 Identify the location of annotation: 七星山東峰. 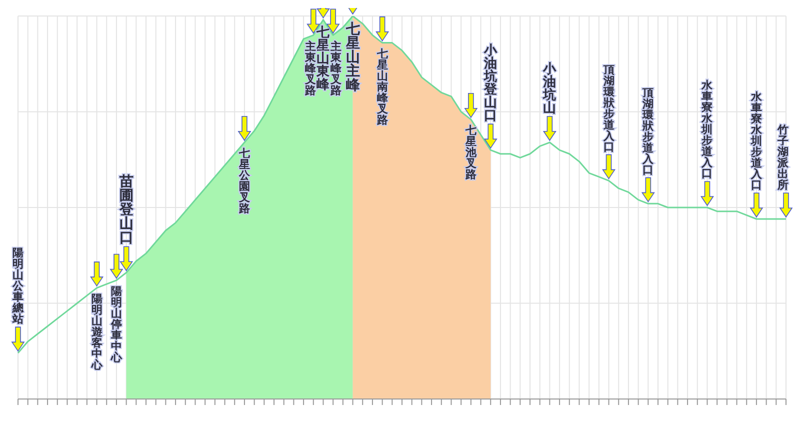
(323, 58).